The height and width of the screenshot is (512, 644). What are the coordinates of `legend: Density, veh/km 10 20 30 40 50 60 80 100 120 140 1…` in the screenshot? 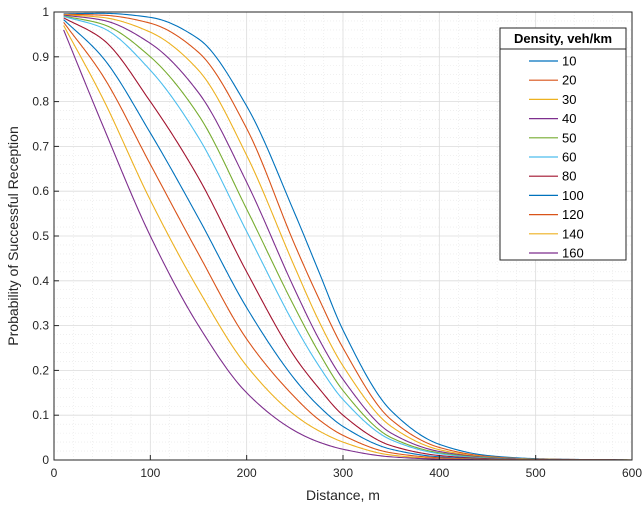 It's located at (563, 144).